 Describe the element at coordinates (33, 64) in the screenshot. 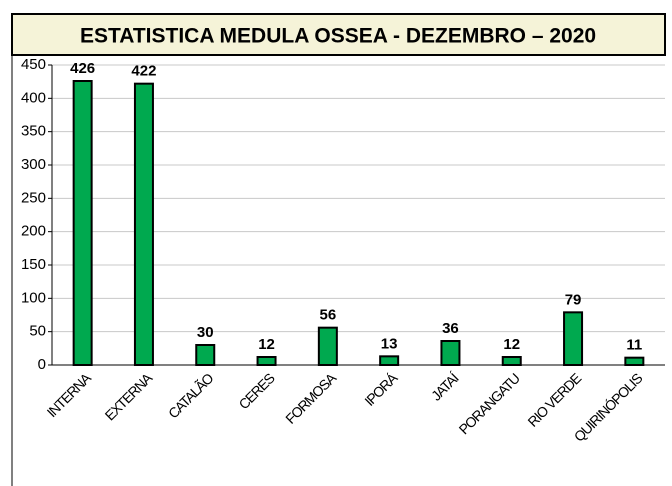

I see `y-tick-label: 450` at that location.